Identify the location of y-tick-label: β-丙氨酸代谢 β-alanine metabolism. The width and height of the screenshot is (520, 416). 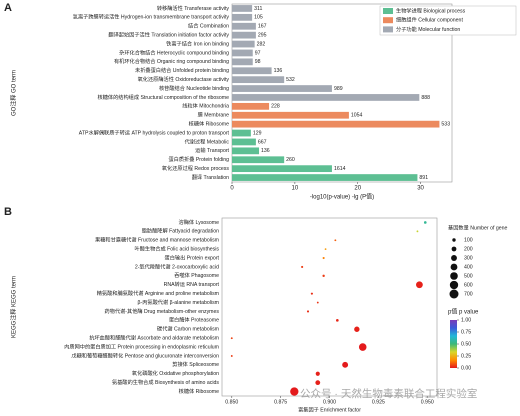
(179, 302).